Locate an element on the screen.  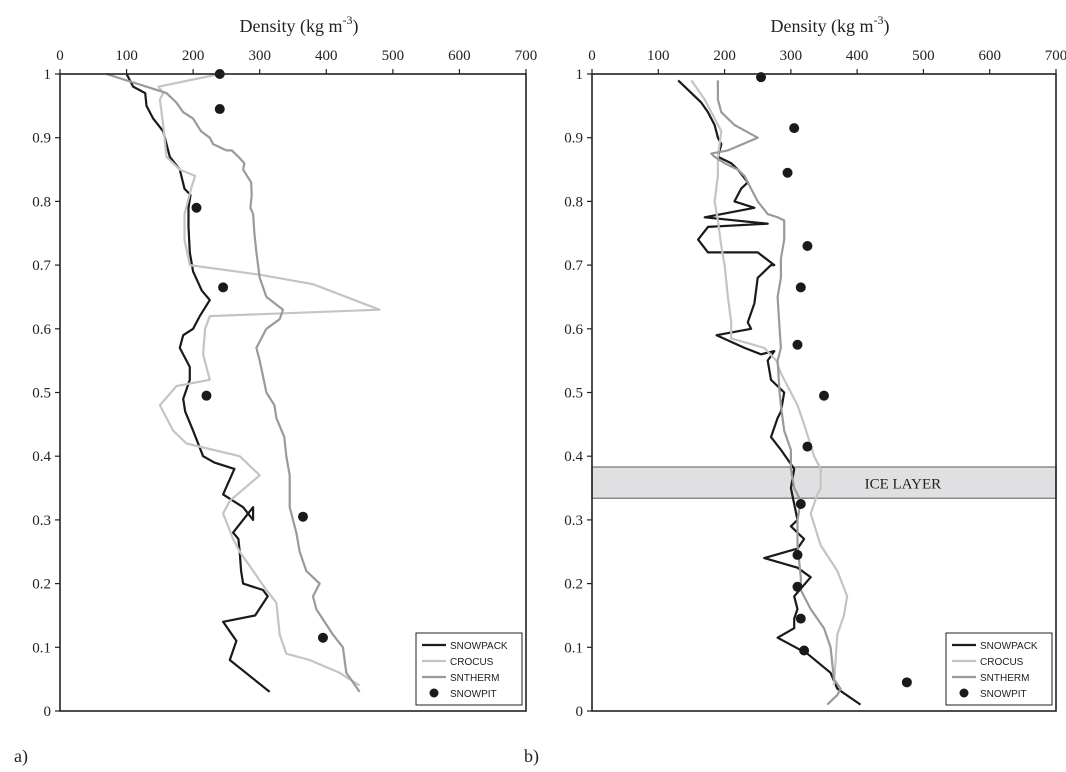
ice-layer-label: ICE LAYER is located at coordinates (903, 485).